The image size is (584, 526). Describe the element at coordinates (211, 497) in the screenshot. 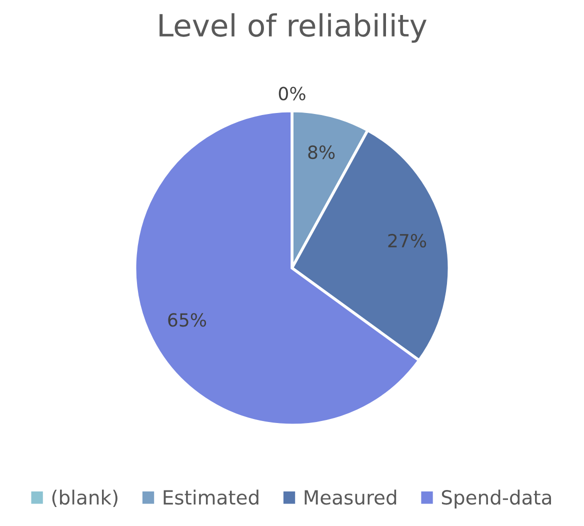

I see `legend-label: Estimated` at that location.